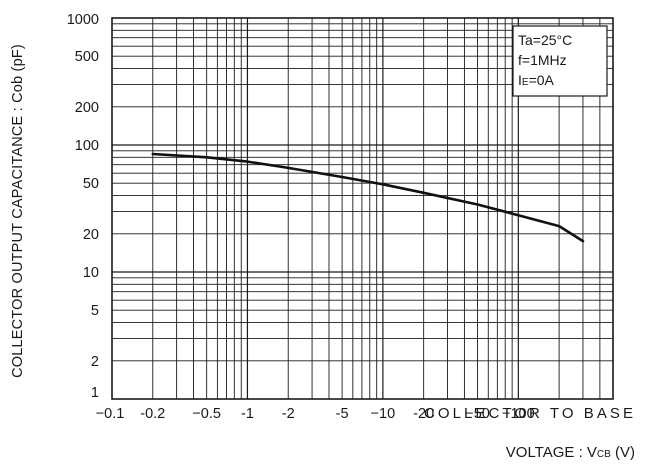 The height and width of the screenshot is (467, 651). I want to click on y-tick-label: 50, so click(91, 184).